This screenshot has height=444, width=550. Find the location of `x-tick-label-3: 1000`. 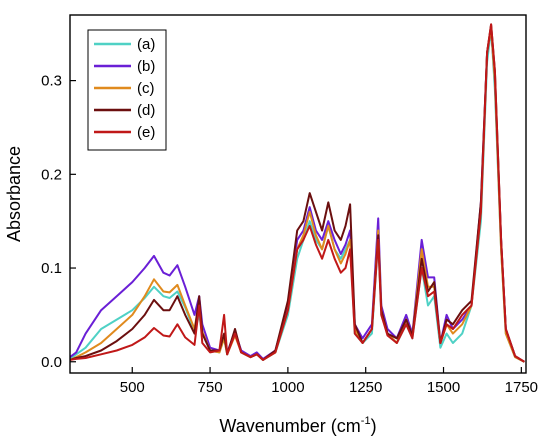

x-tick-label-3: 1000 is located at coordinates (287, 387).